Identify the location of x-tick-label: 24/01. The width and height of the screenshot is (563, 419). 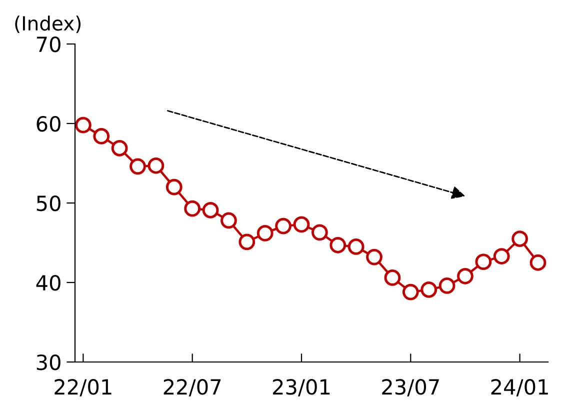
(519, 387).